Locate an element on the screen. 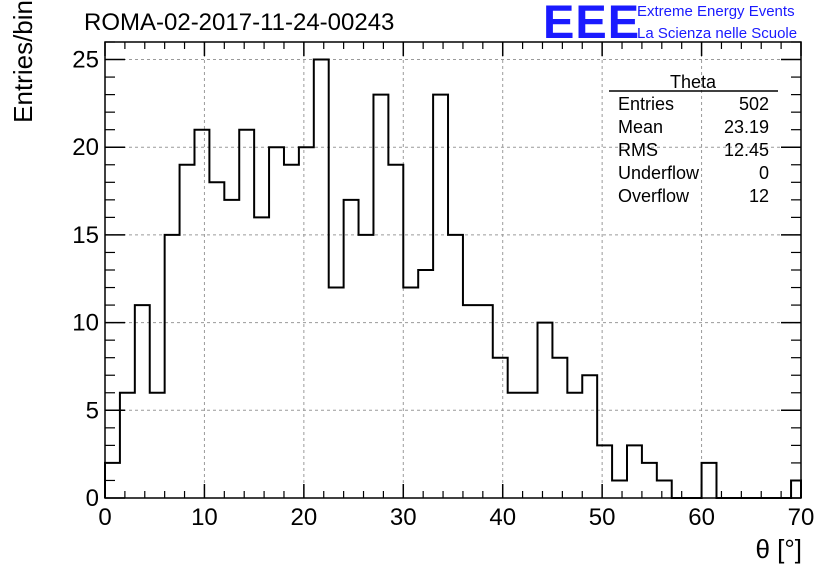  stats-row-value: 12 is located at coordinates (759, 196).